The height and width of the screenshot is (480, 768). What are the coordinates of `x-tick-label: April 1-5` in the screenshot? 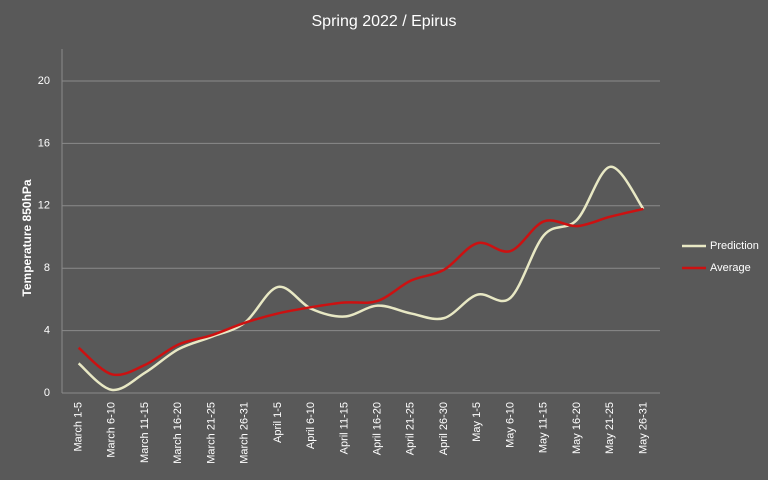 It's located at (278, 422).